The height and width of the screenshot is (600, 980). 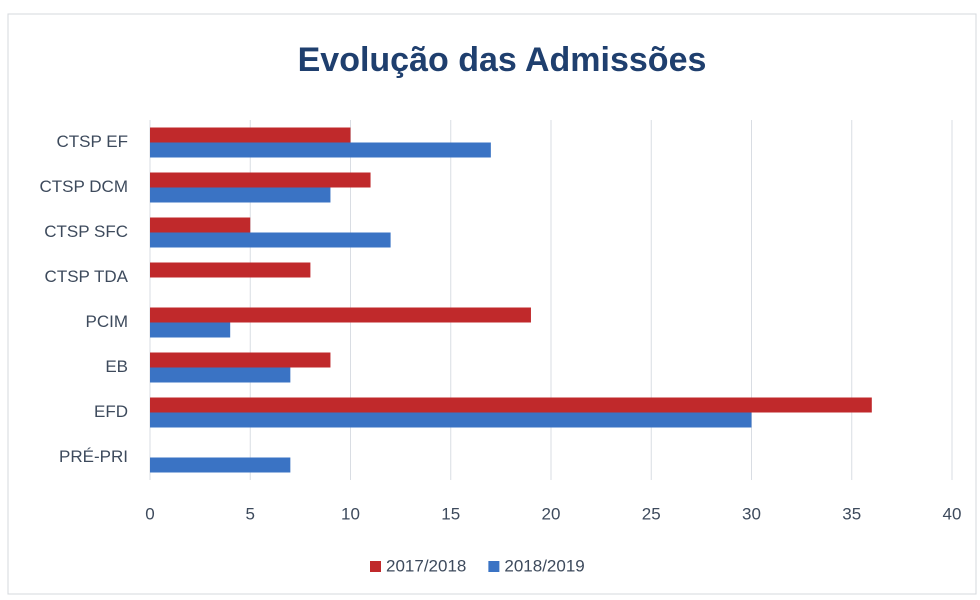 What do you see at coordinates (502, 60) in the screenshot?
I see `chart-title: Evolução das Admissões` at bounding box center [502, 60].